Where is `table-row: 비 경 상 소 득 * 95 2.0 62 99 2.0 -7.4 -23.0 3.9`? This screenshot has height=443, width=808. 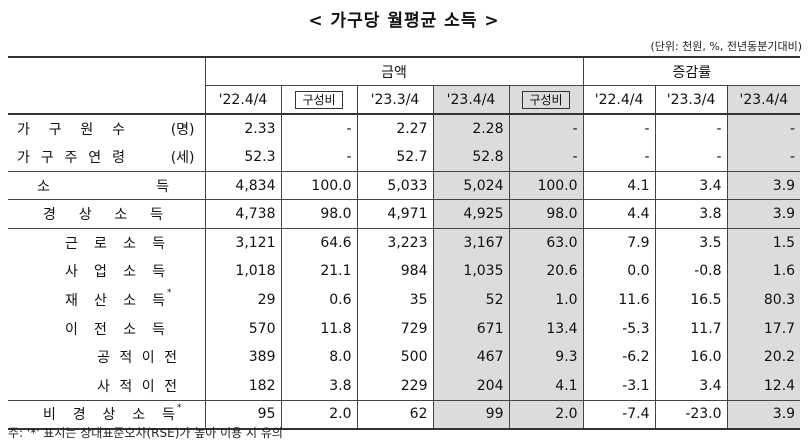 table-row: 비 경 상 소 득 * 95 2.0 62 99 2.0 -7.4 -23.0 3.9 is located at coordinates (404, 414).